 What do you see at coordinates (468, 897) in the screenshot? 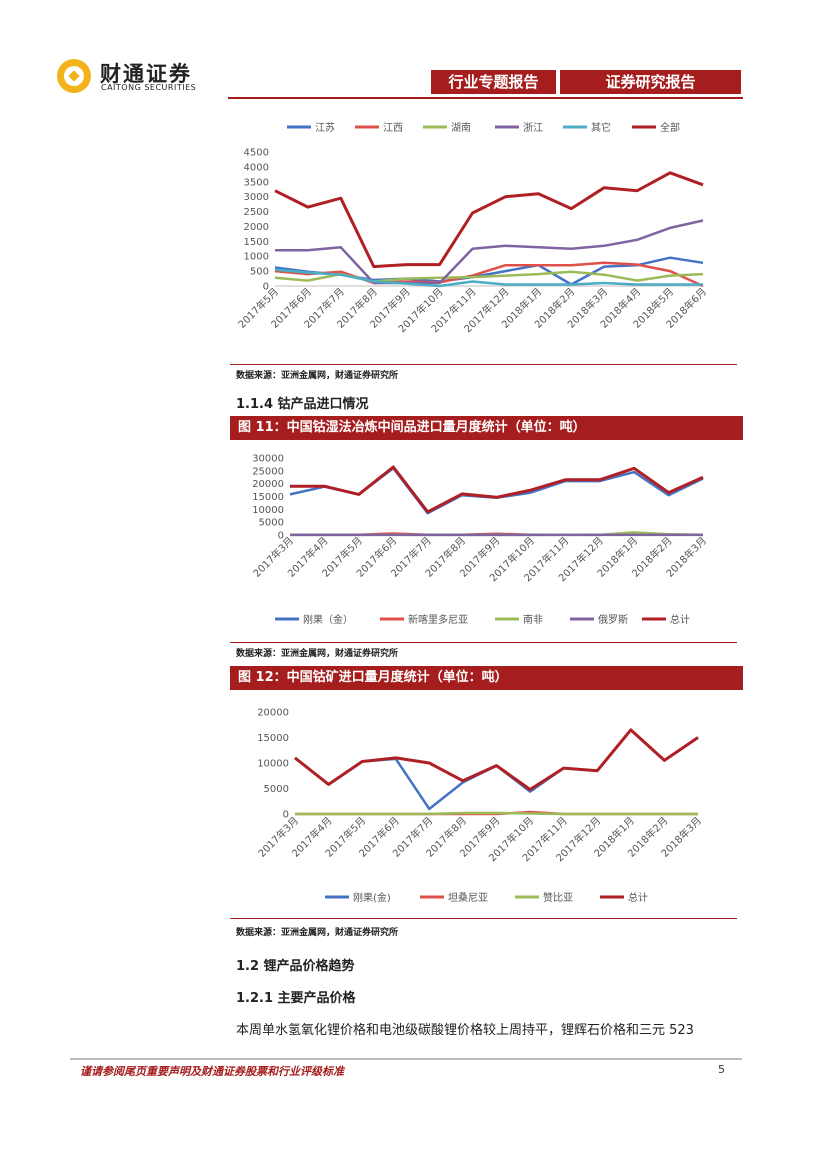
I see `legend-label: 坦桑尼亚` at bounding box center [468, 897].